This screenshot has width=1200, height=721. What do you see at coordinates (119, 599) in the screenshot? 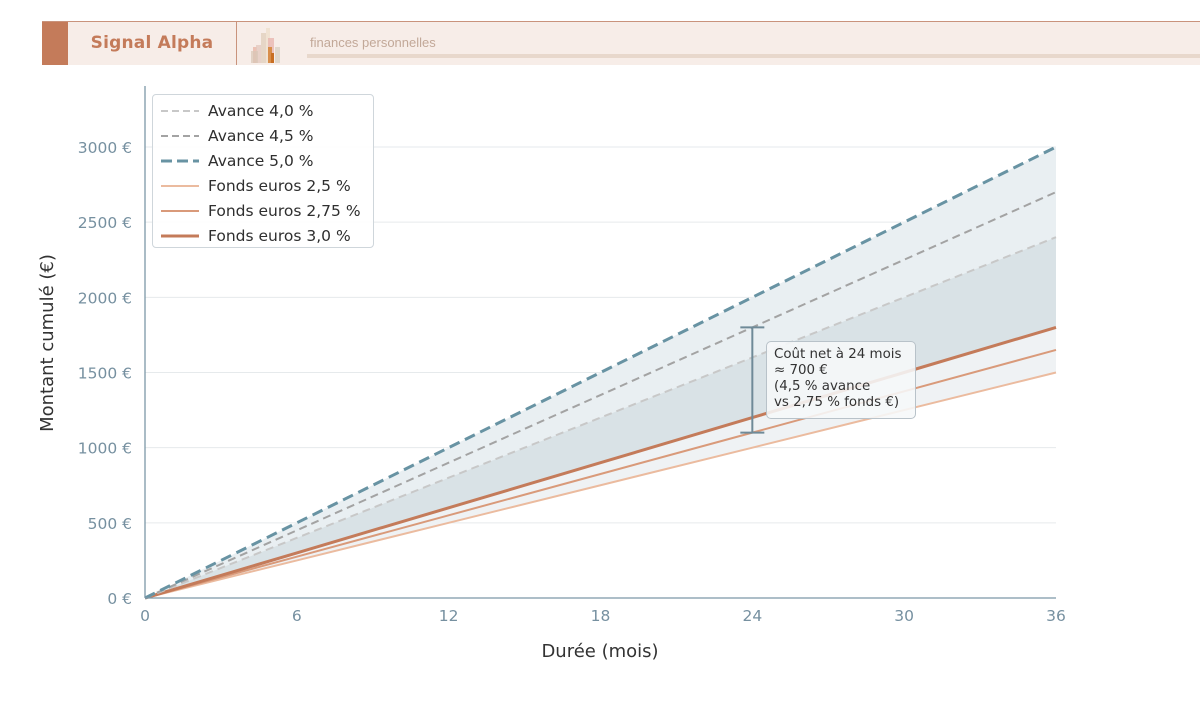
I see `y-tick-label: 0 €` at bounding box center [119, 599].